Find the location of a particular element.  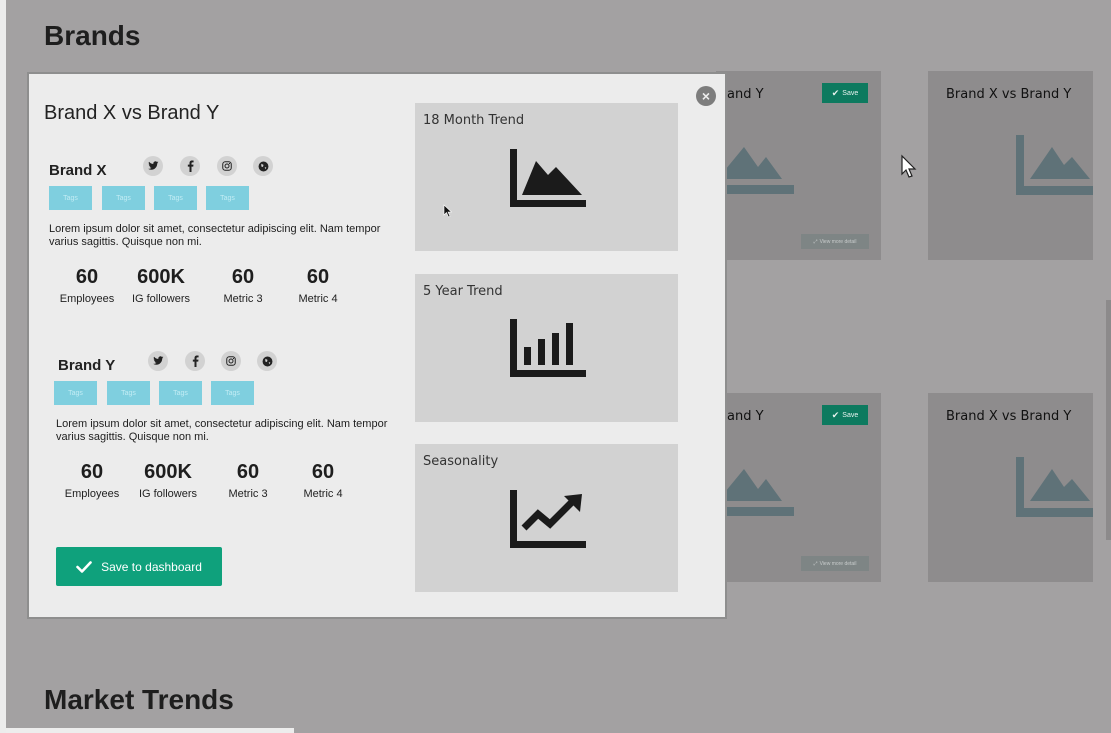

close-icon: × is located at coordinates (706, 96).